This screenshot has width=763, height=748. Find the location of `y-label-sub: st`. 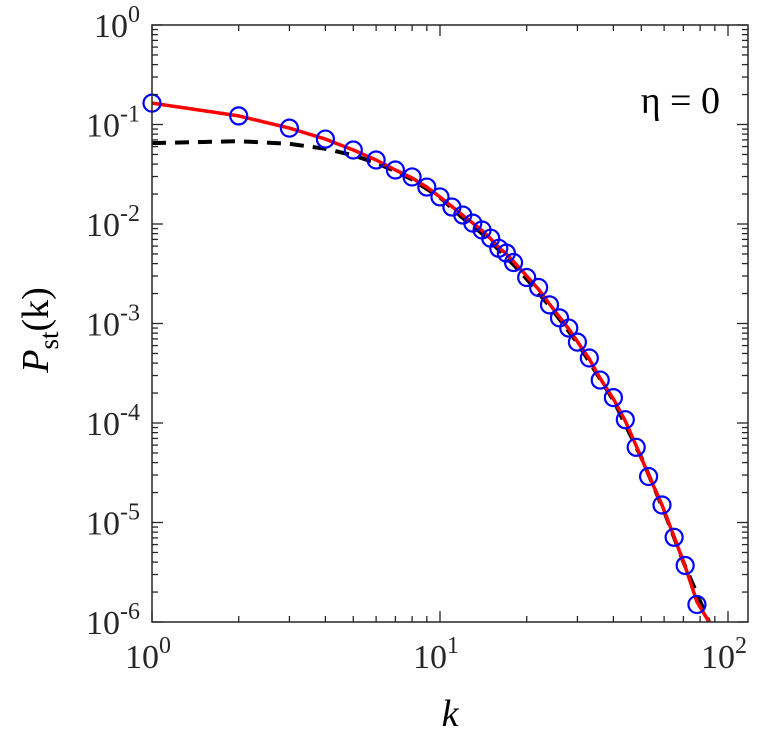

y-label-sub: st is located at coordinates (49, 340).